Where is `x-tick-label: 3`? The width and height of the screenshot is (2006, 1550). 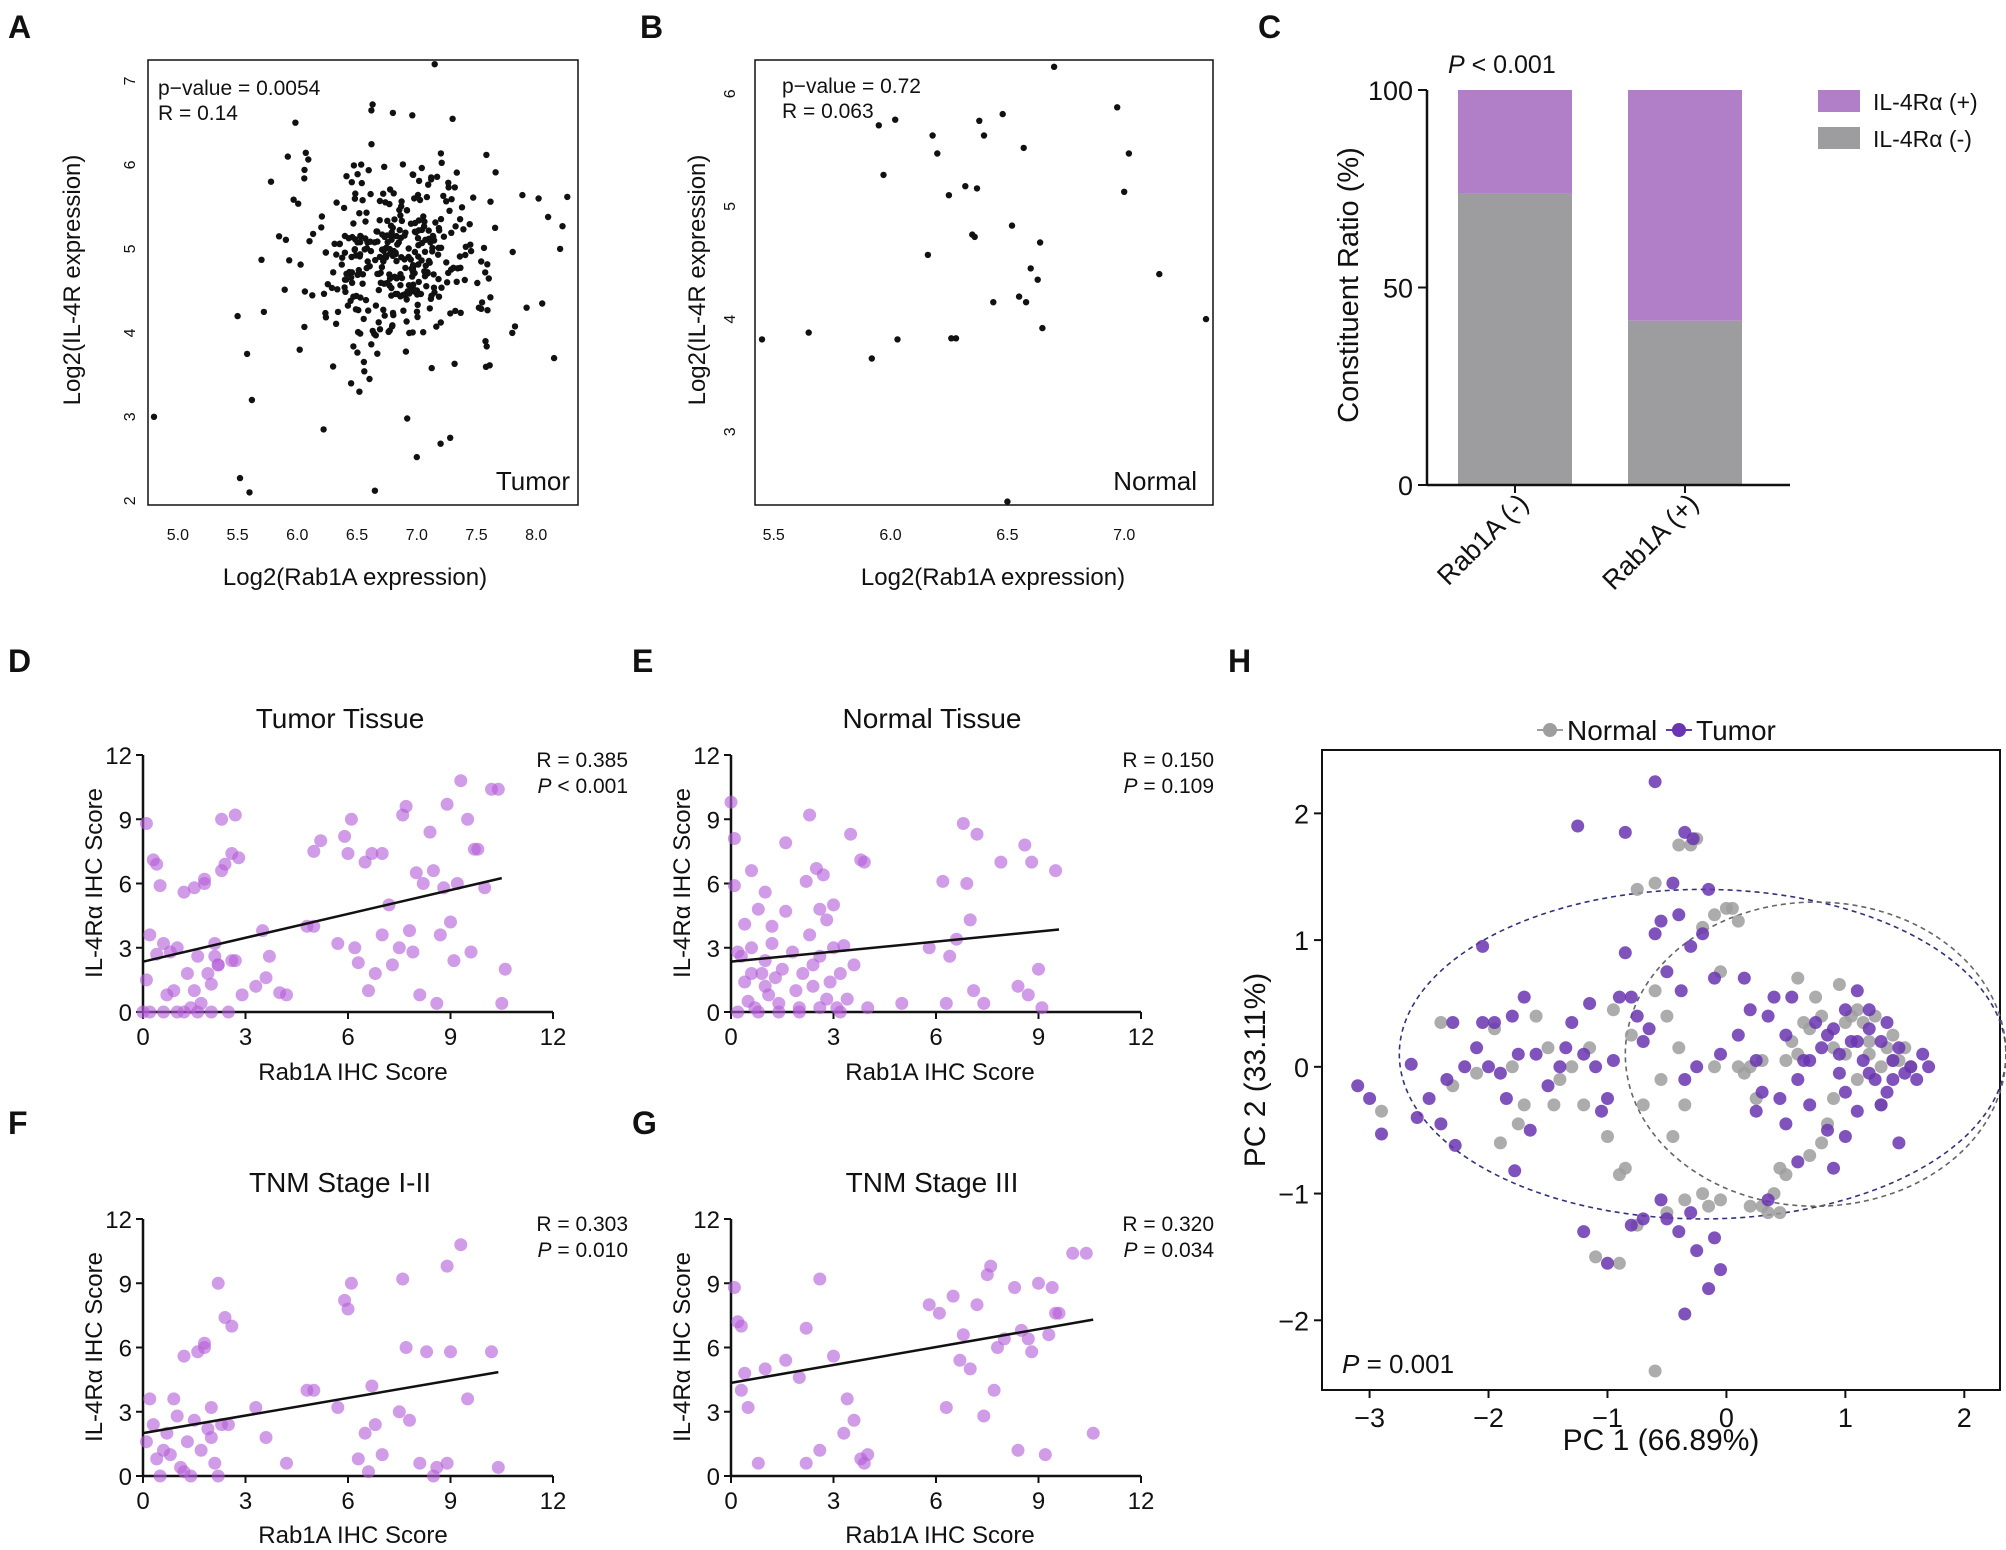
x-tick-label: 3 is located at coordinates (833, 1501).